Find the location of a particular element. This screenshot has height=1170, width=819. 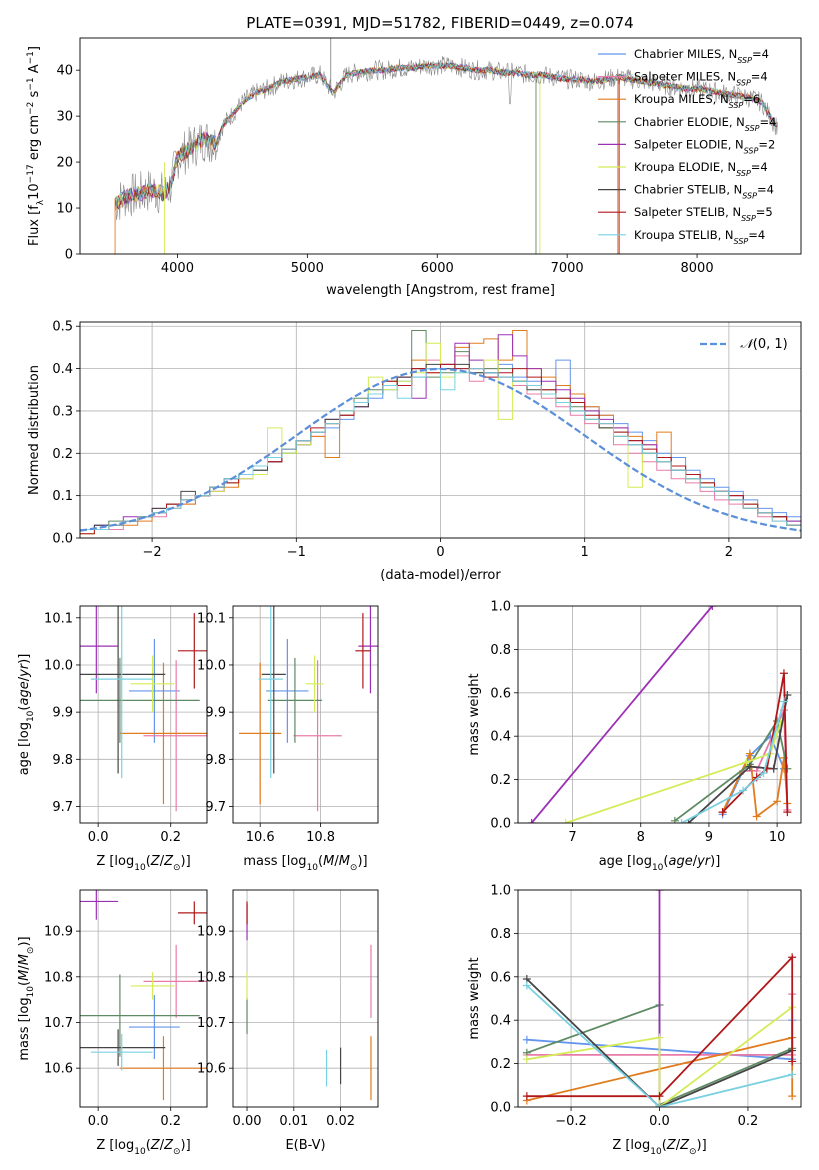

y-axis-label: age [log10(age/yr)] is located at coordinates (26, 715).